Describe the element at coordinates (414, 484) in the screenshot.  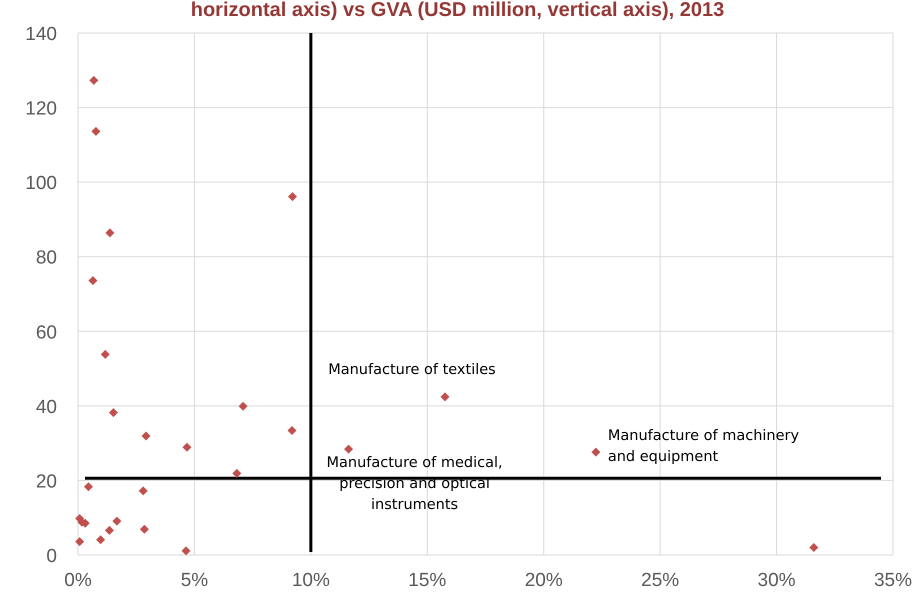
I see `annotation: Manufacture of medical, precision and optical instruments` at that location.